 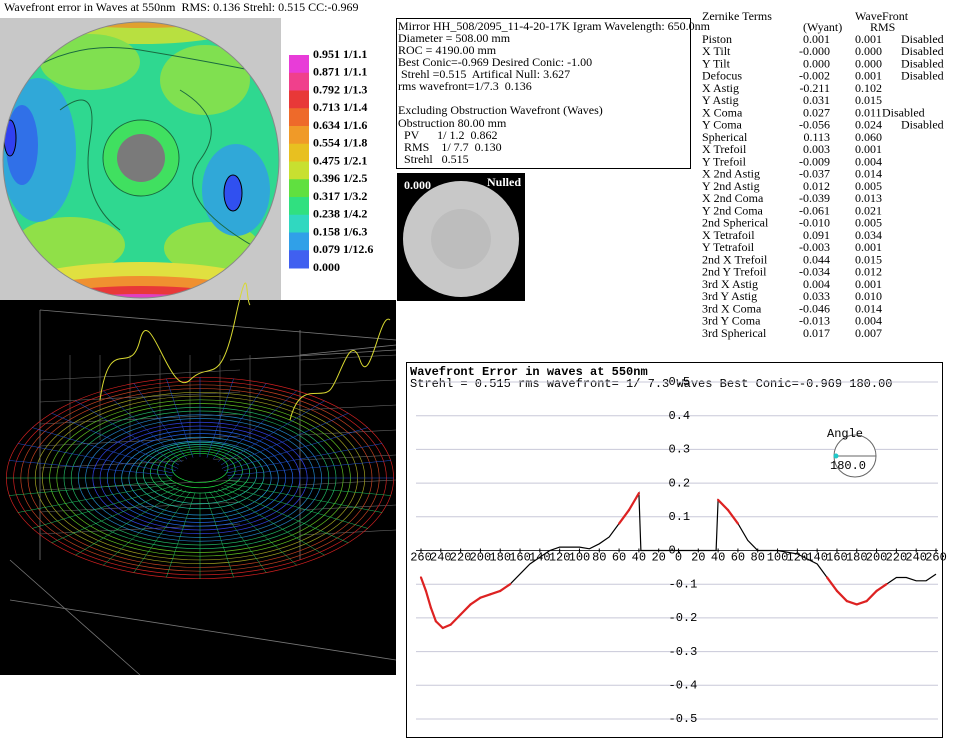 What do you see at coordinates (720, 88) in the screenshot?
I see `term-name: X Astig` at bounding box center [720, 88].